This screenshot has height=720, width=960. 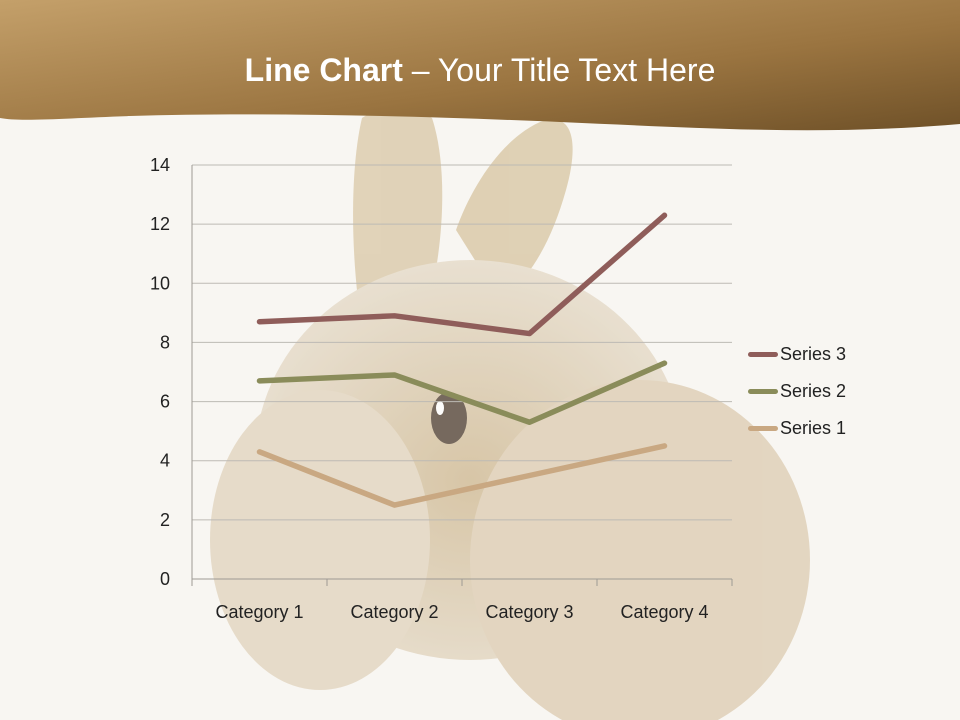 What do you see at coordinates (813, 354) in the screenshot?
I see `legend-label: Series 3` at bounding box center [813, 354].